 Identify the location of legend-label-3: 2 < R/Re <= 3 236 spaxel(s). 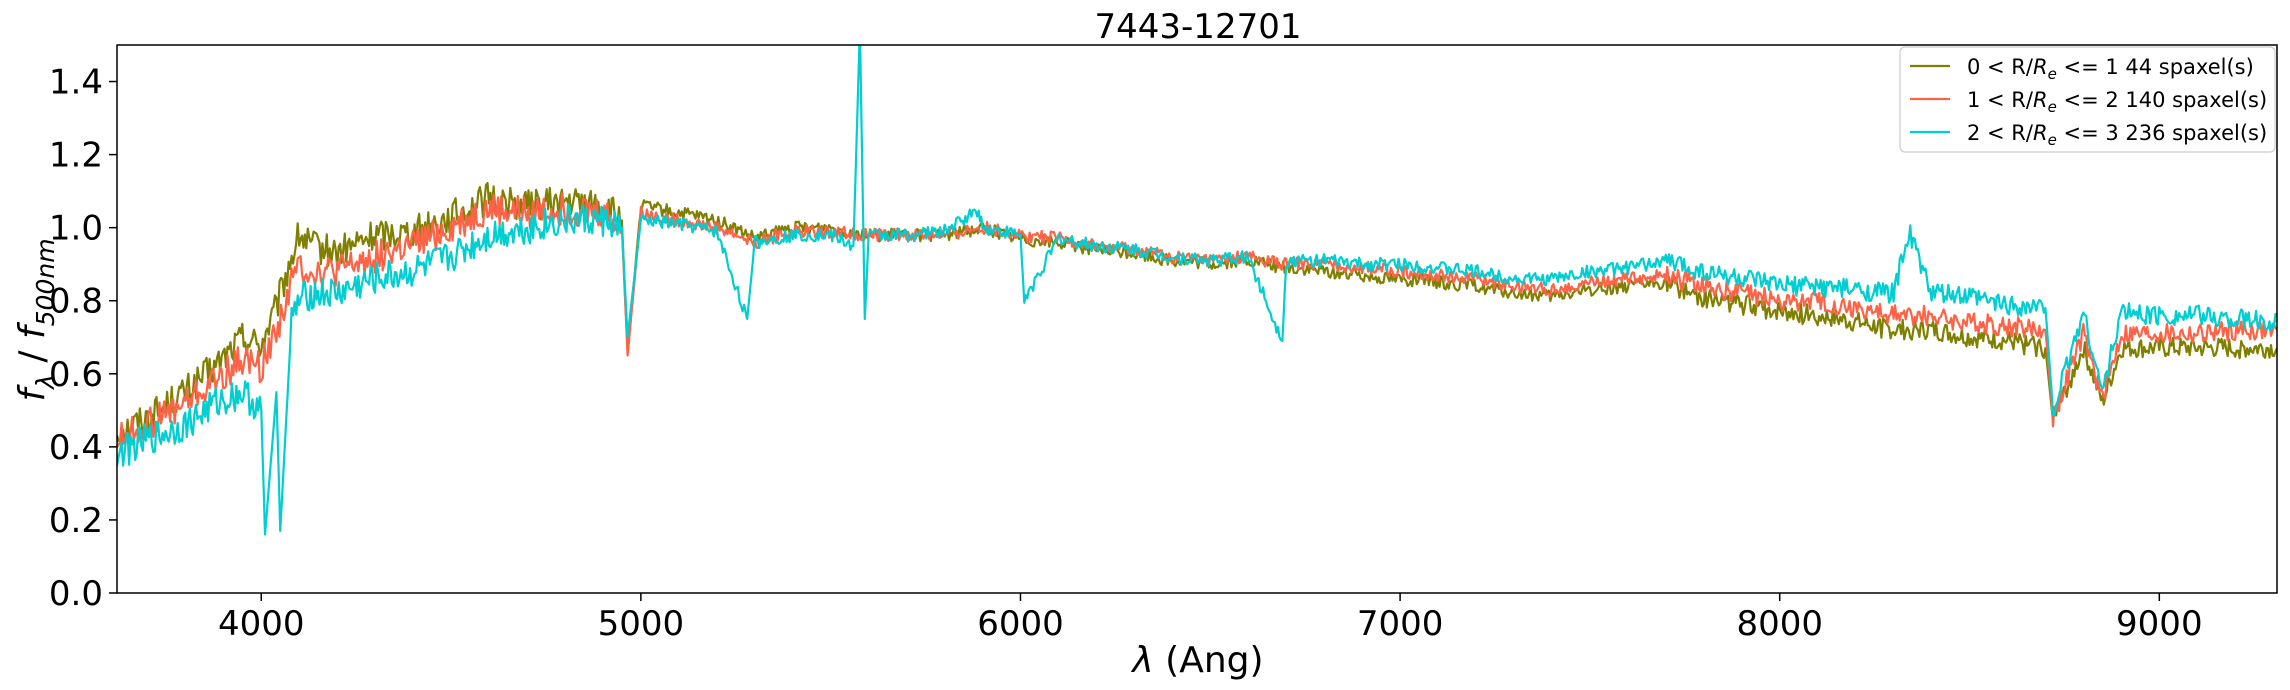
(2117, 135).